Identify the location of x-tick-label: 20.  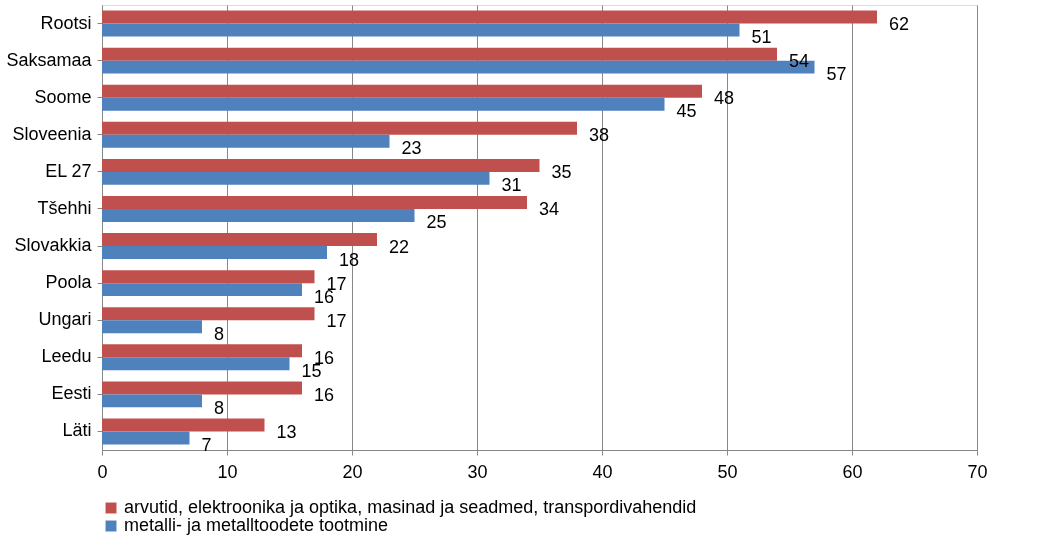
(352, 471).